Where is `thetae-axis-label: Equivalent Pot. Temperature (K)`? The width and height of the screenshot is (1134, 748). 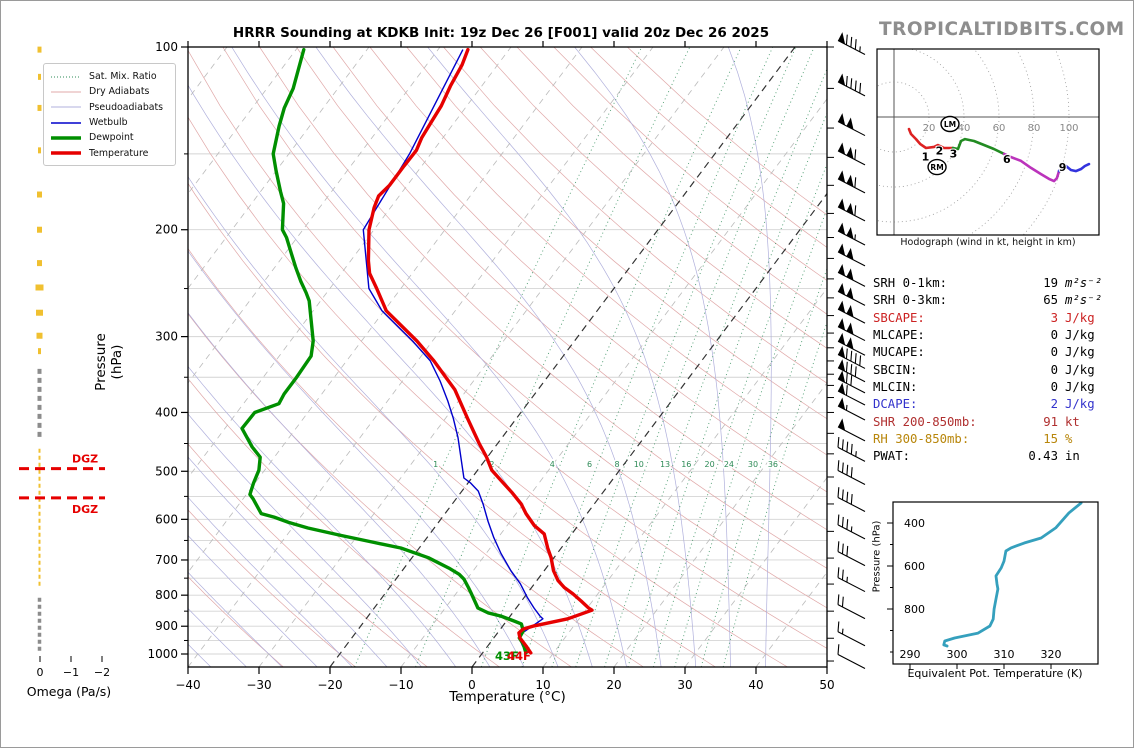 thetae-axis-label: Equivalent Pot. Temperature (K) is located at coordinates (995, 673).